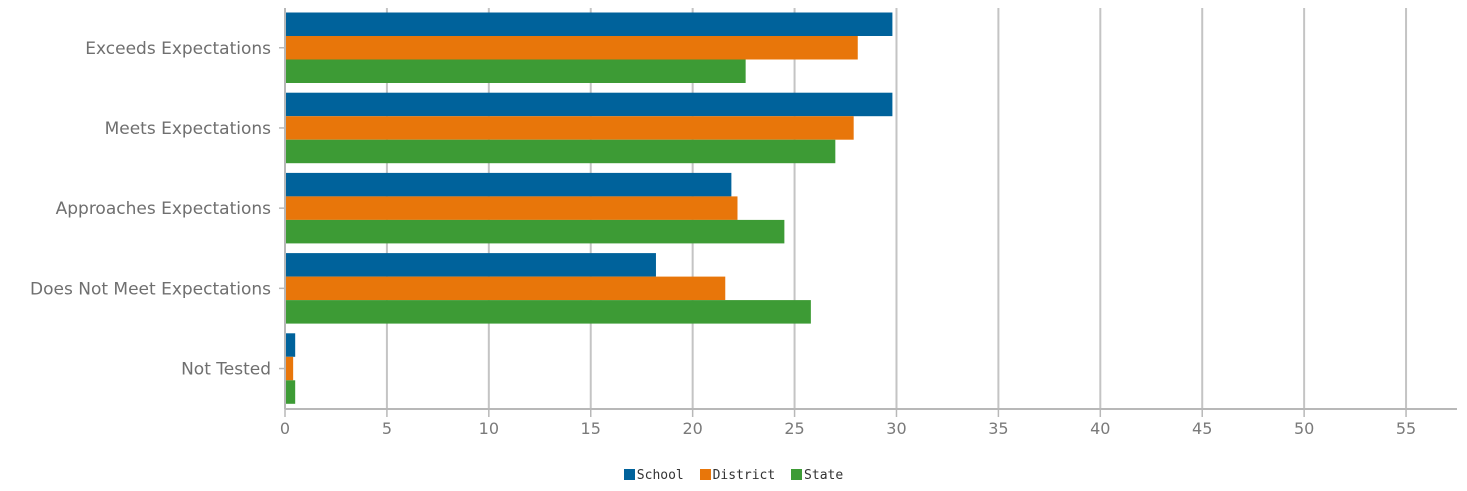 Image resolution: width=1467 pixels, height=491 pixels. Describe the element at coordinates (178, 49) in the screenshot. I see `category-label-0: Exceeds Expectations` at that location.